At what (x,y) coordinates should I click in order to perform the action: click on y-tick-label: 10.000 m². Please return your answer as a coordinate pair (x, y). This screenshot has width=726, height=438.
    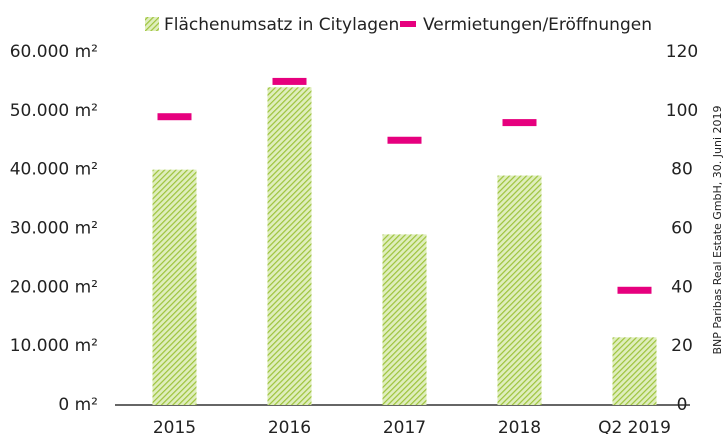
    Looking at the image, I should click on (54, 346).